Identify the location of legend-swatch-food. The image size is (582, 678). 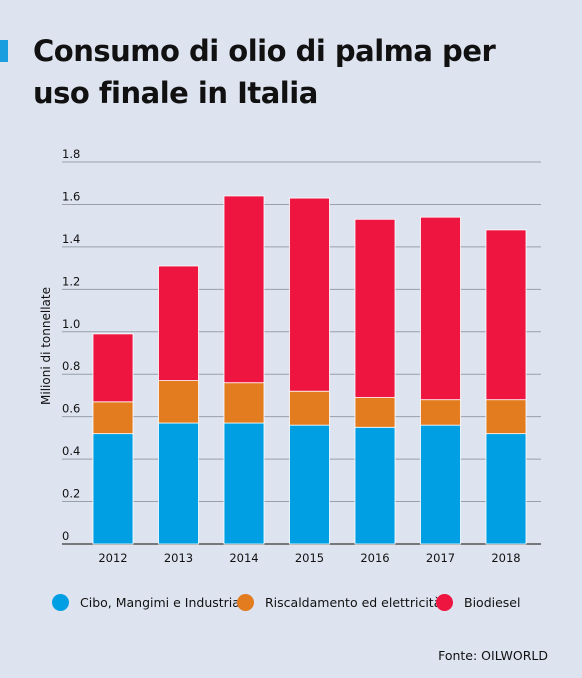
(60, 602).